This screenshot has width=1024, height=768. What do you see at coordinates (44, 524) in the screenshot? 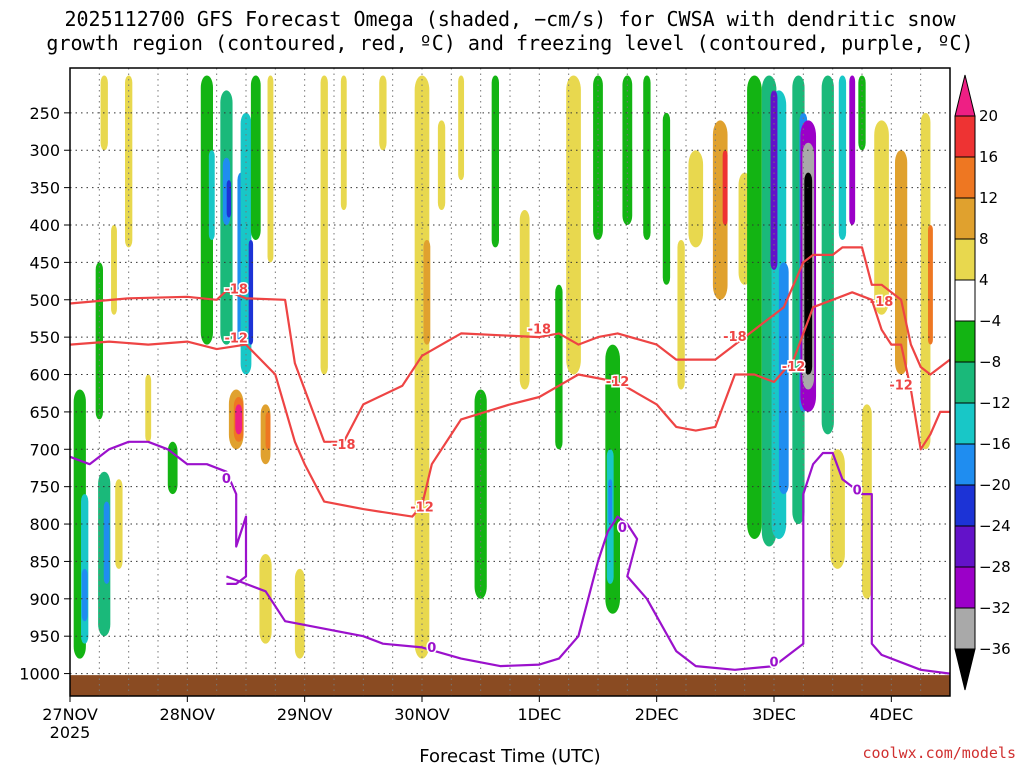
I see `y-tick-label-800: 800` at bounding box center [44, 524].